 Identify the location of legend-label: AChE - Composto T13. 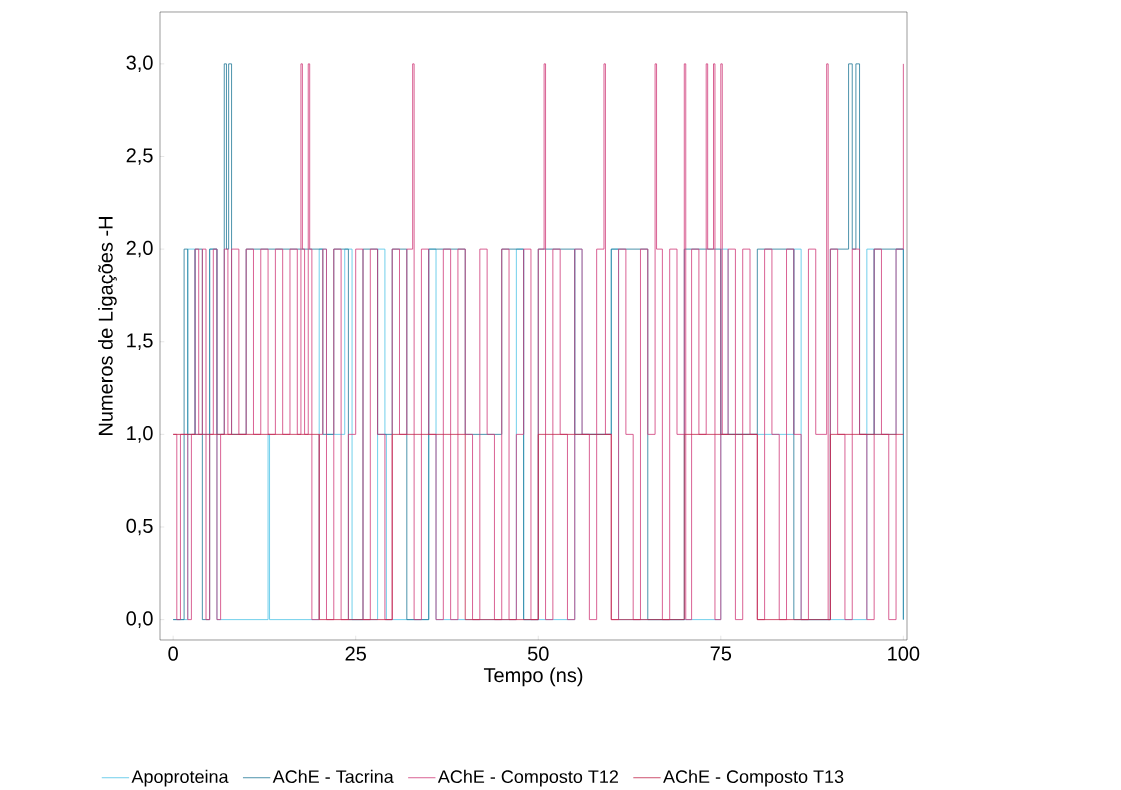
(753, 778).